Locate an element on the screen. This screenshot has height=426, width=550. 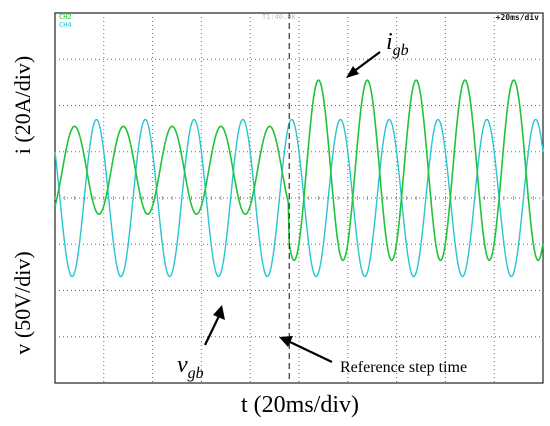
annotation-reference-step: Reference step time is located at coordinates (373, 356).